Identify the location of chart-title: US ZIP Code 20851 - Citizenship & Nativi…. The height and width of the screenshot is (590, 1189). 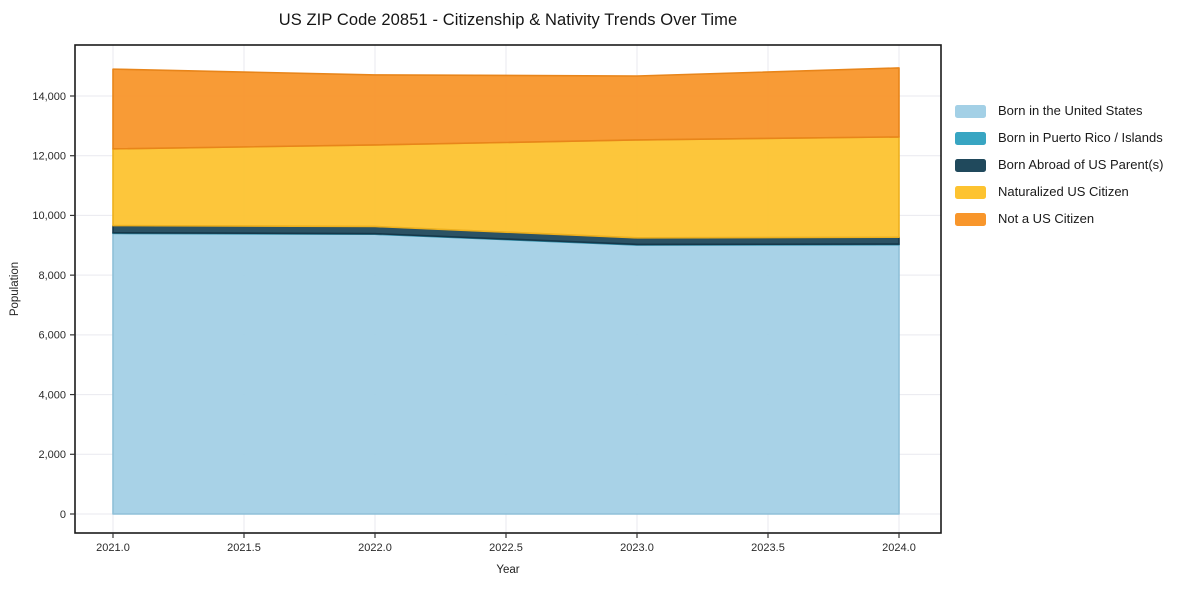
(508, 20).